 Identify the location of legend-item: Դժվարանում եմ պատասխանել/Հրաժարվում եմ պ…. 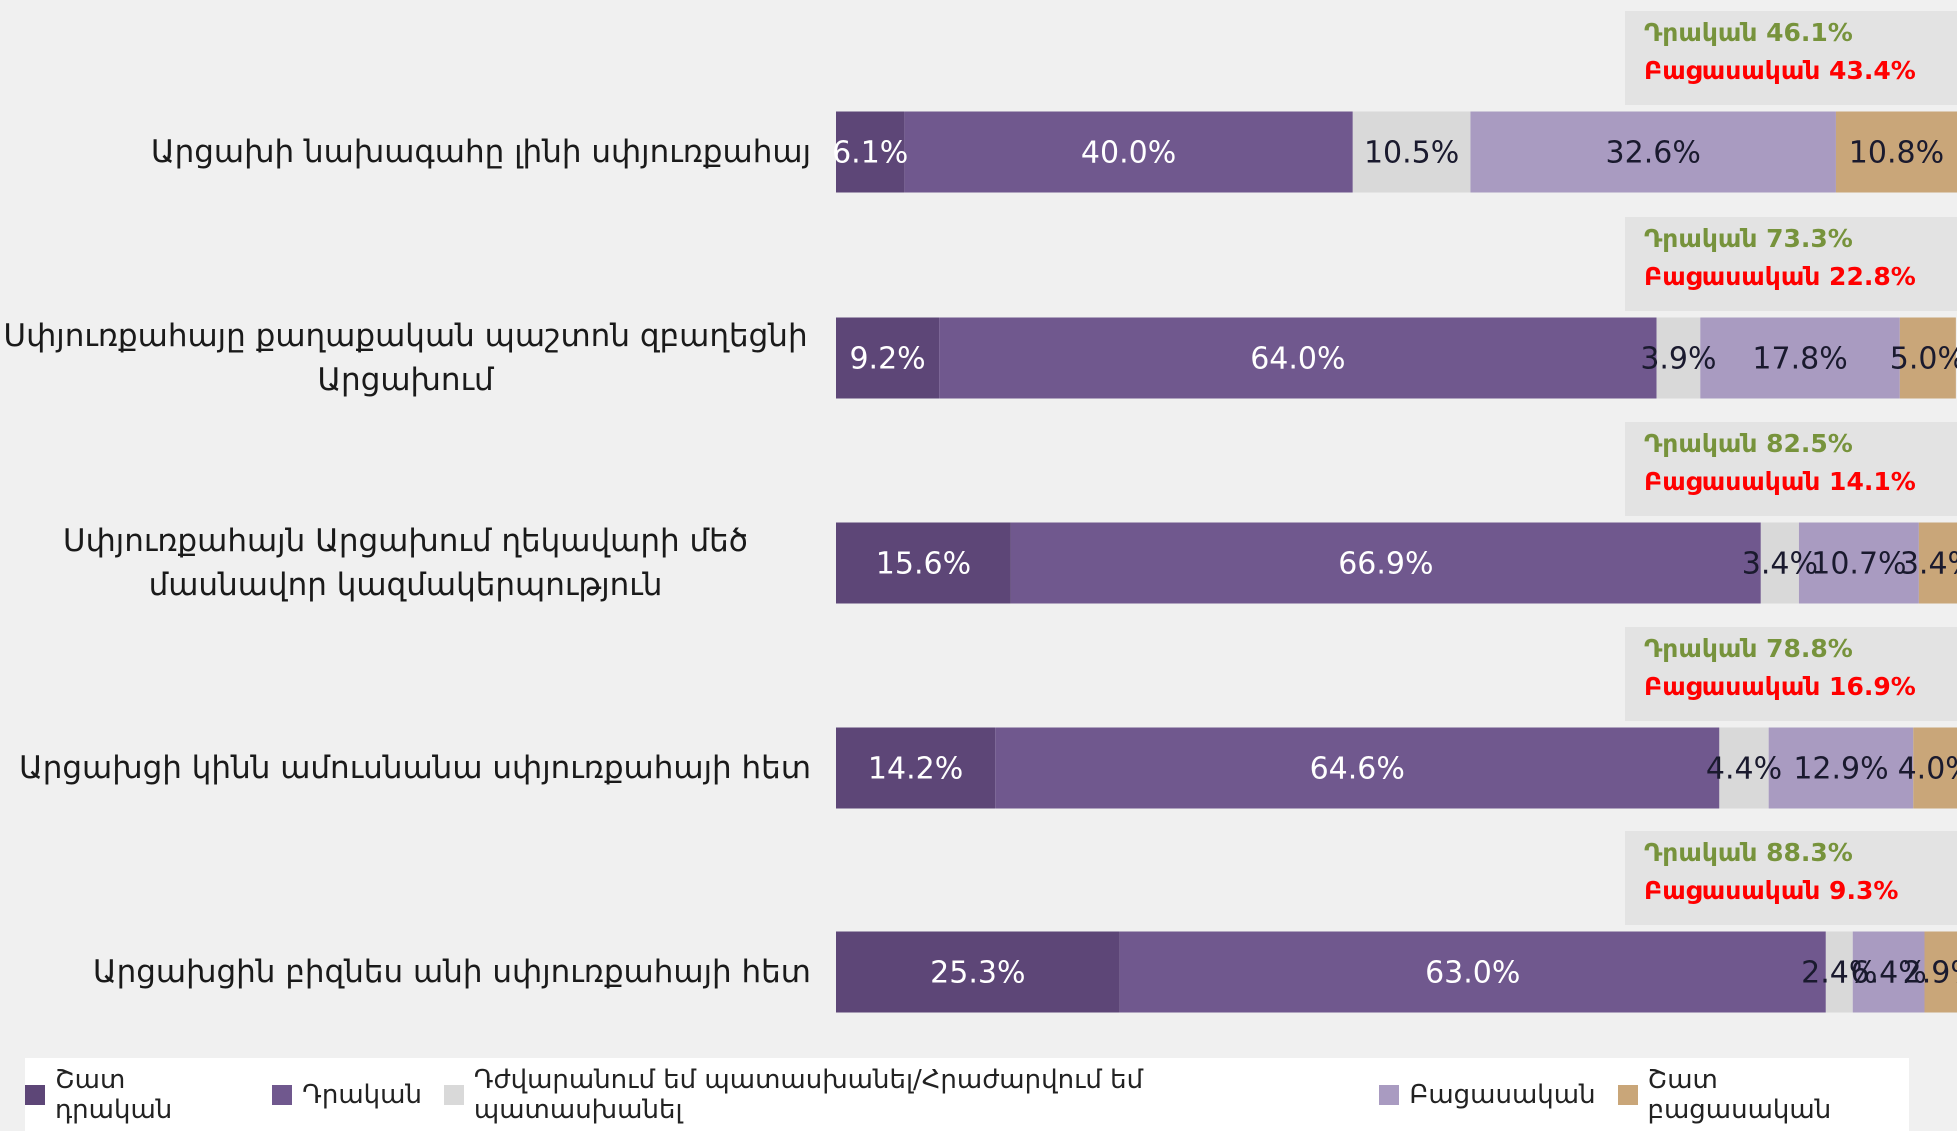
(900, 1094).